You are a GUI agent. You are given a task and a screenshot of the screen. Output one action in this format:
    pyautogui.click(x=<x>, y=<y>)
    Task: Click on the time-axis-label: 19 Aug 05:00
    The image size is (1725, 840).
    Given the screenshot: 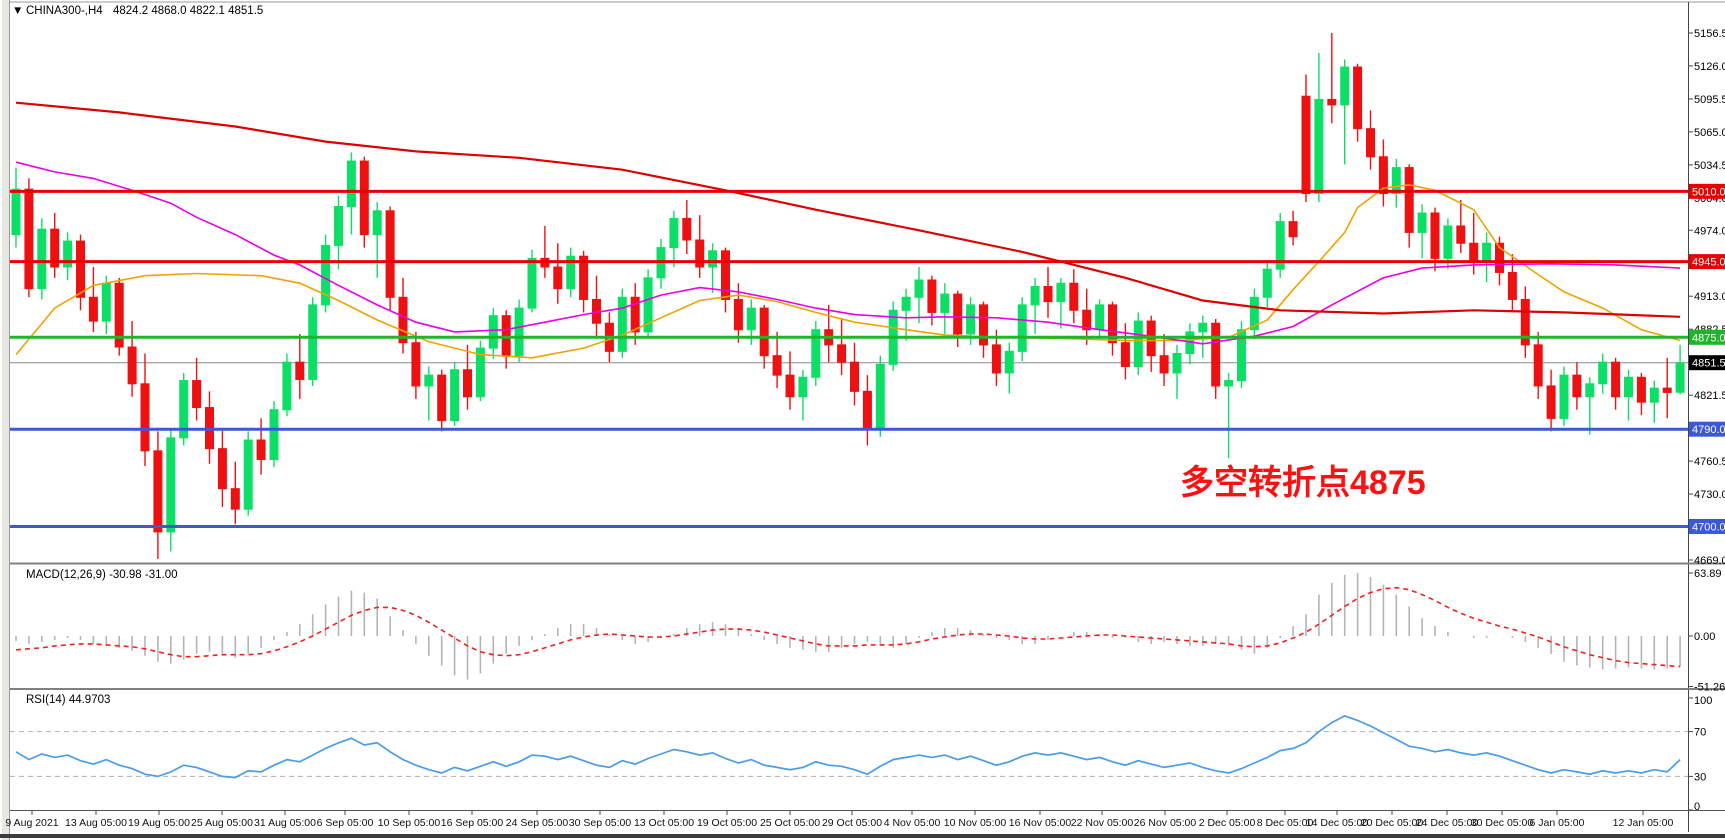 What is the action you would take?
    pyautogui.click(x=159, y=823)
    